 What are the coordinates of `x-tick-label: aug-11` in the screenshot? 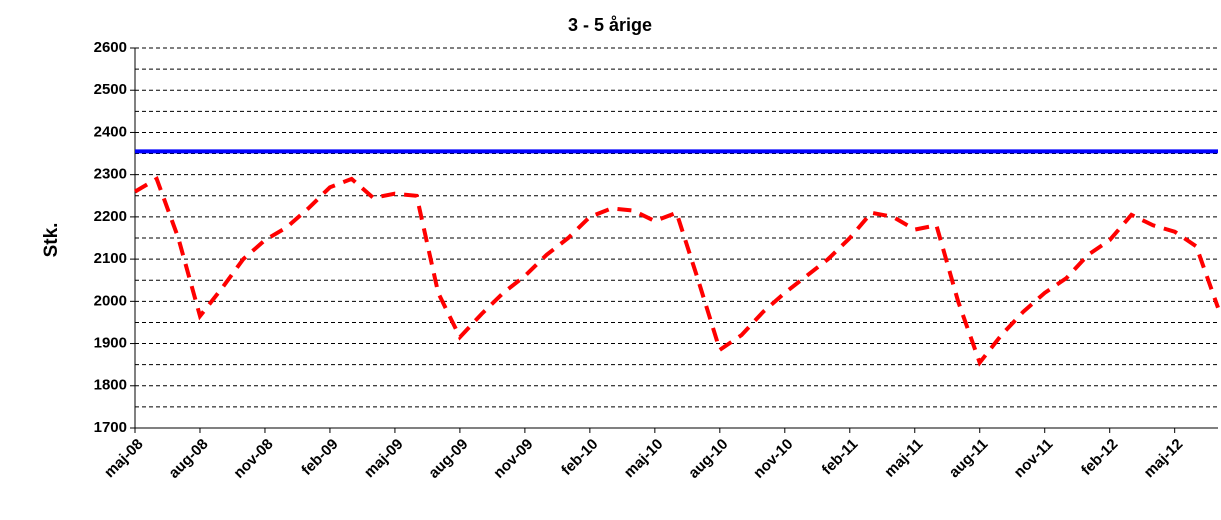 It's located at (969, 459).